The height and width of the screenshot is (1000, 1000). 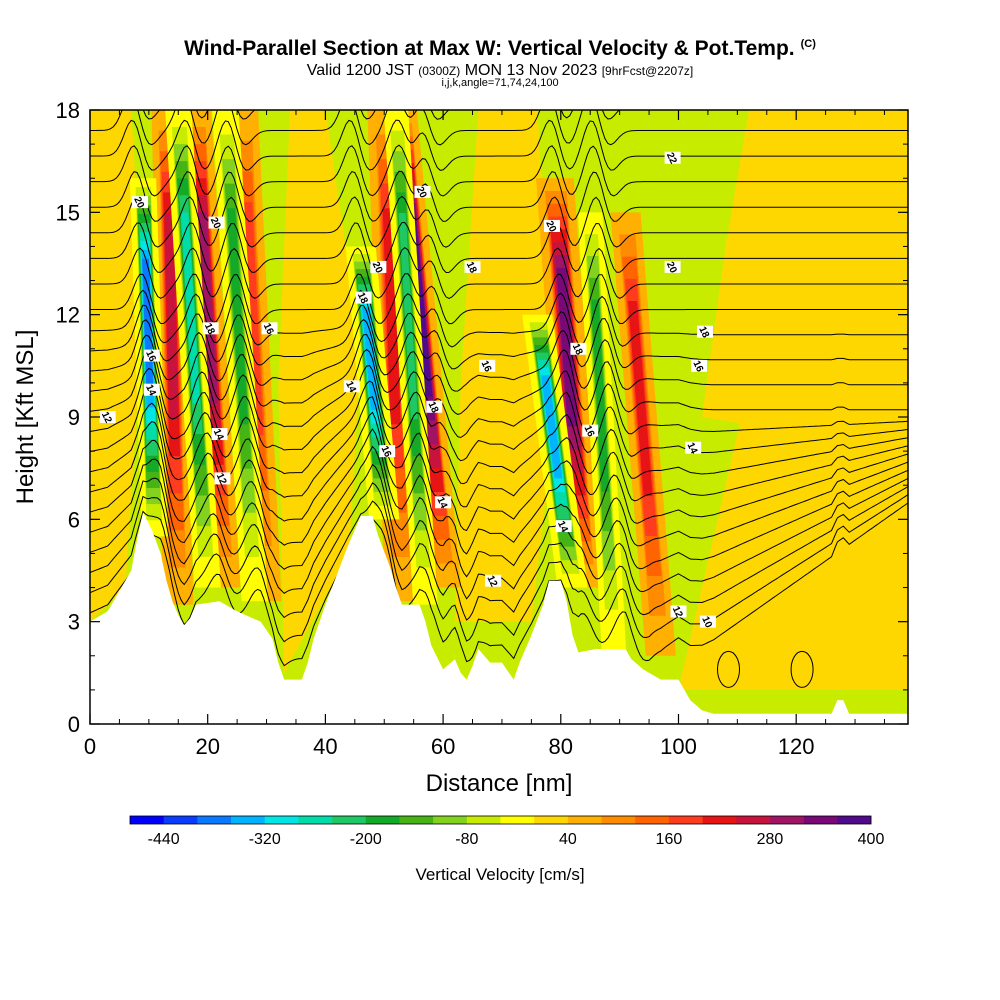 What do you see at coordinates (770, 839) in the screenshot?
I see `colorbar-tick-label: 280` at bounding box center [770, 839].